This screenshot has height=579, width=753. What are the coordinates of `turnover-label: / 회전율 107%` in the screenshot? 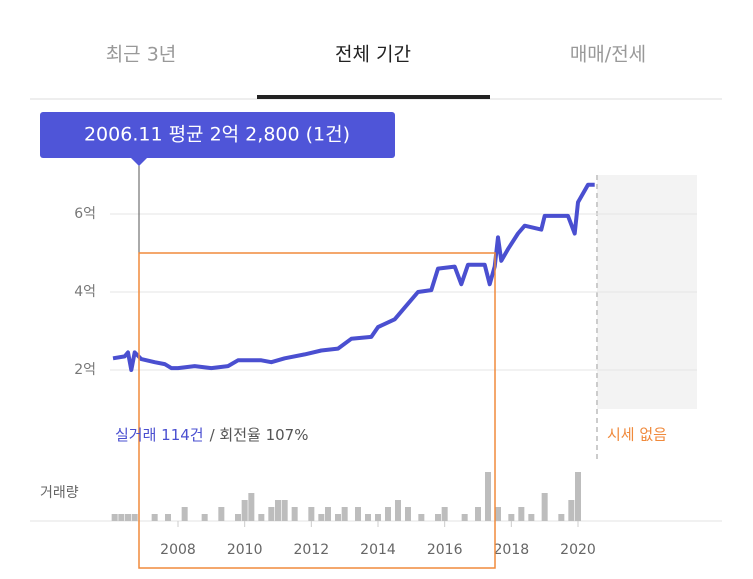 It's located at (259, 435).